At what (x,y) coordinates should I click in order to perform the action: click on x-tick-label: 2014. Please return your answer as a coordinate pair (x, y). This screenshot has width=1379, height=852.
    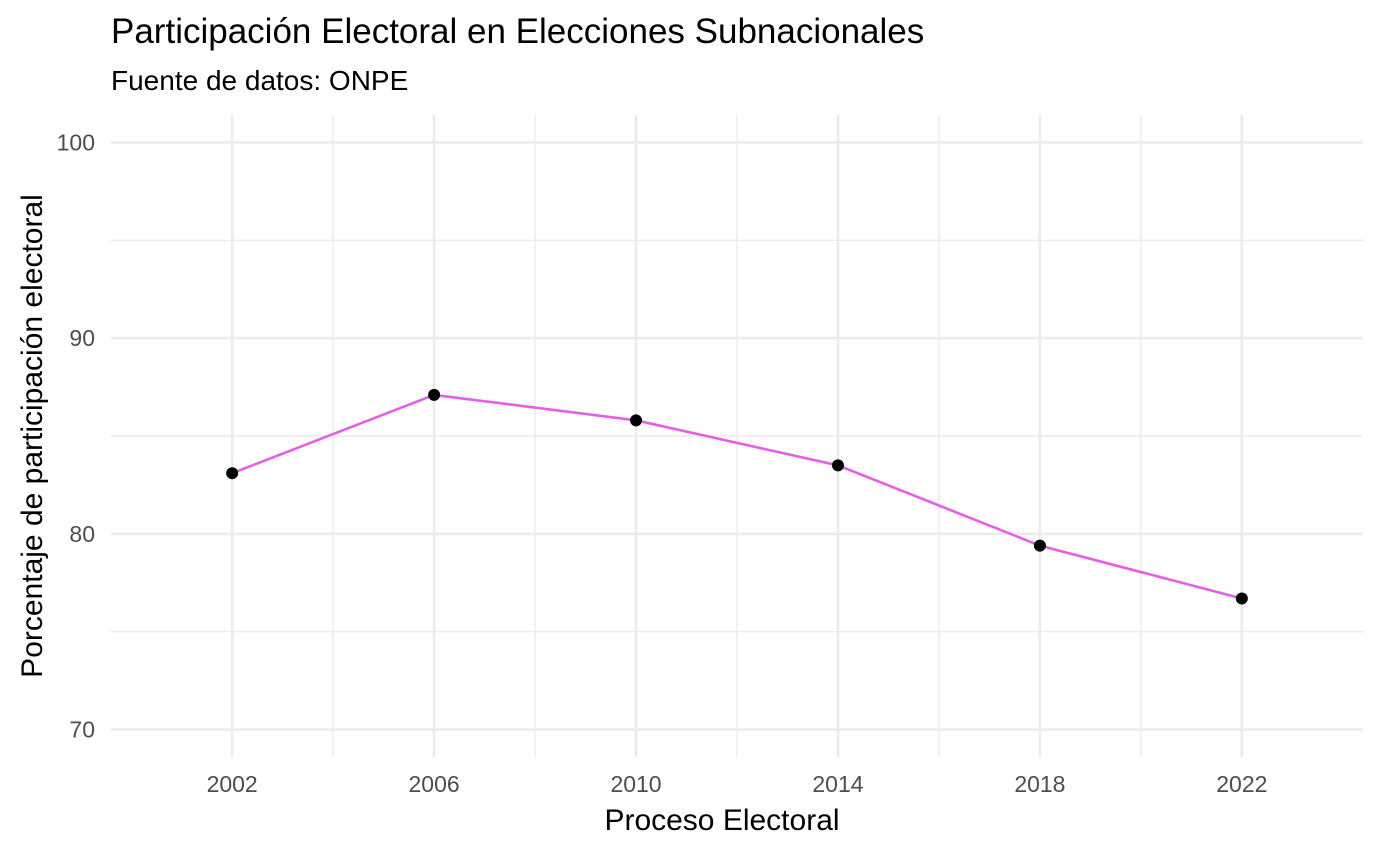
    Looking at the image, I should click on (837, 784).